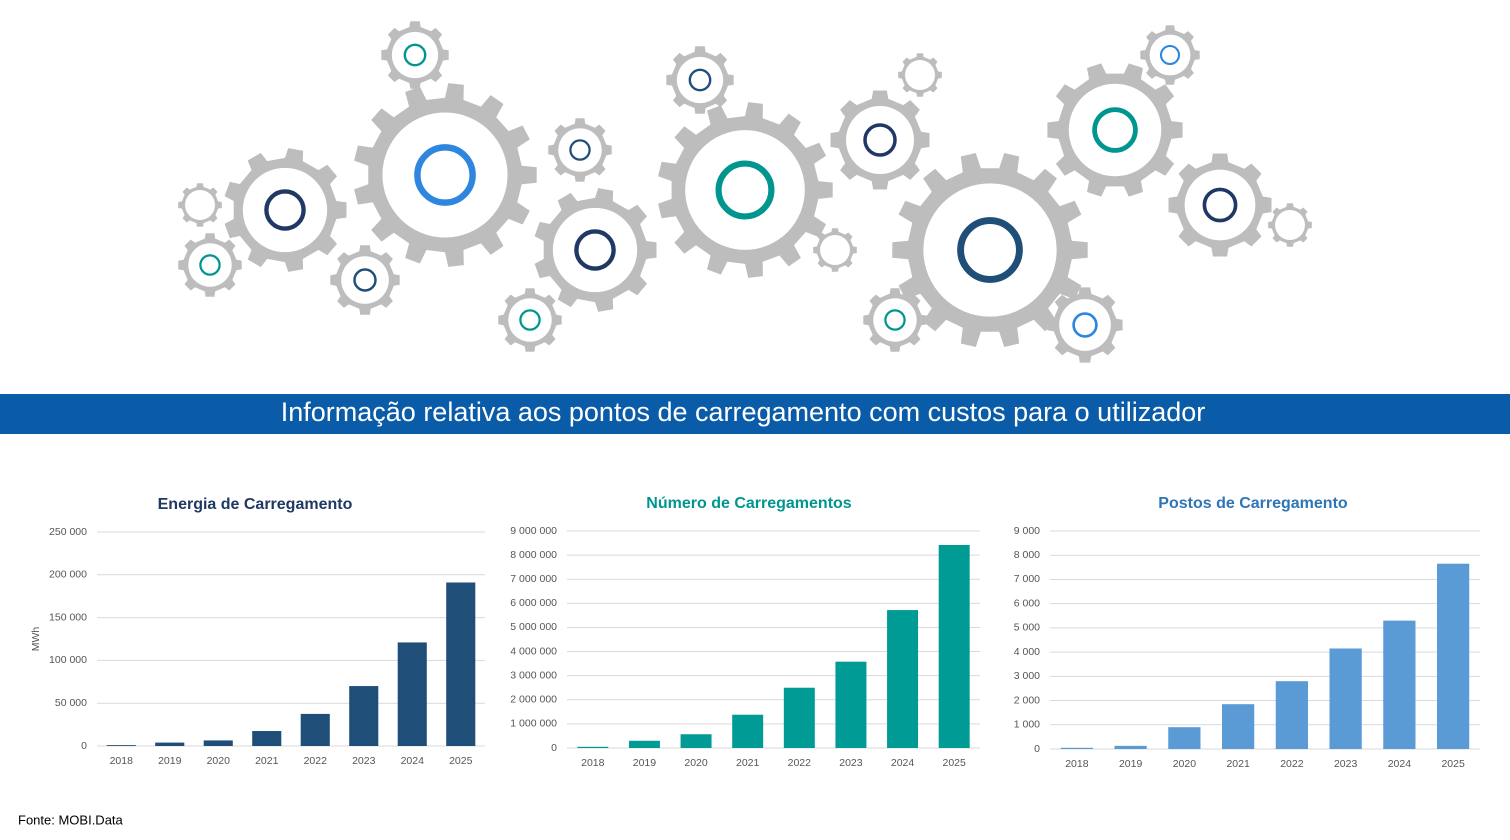 The width and height of the screenshot is (1510, 840). I want to click on y-tick-label: 7 000 000, so click(533, 579).